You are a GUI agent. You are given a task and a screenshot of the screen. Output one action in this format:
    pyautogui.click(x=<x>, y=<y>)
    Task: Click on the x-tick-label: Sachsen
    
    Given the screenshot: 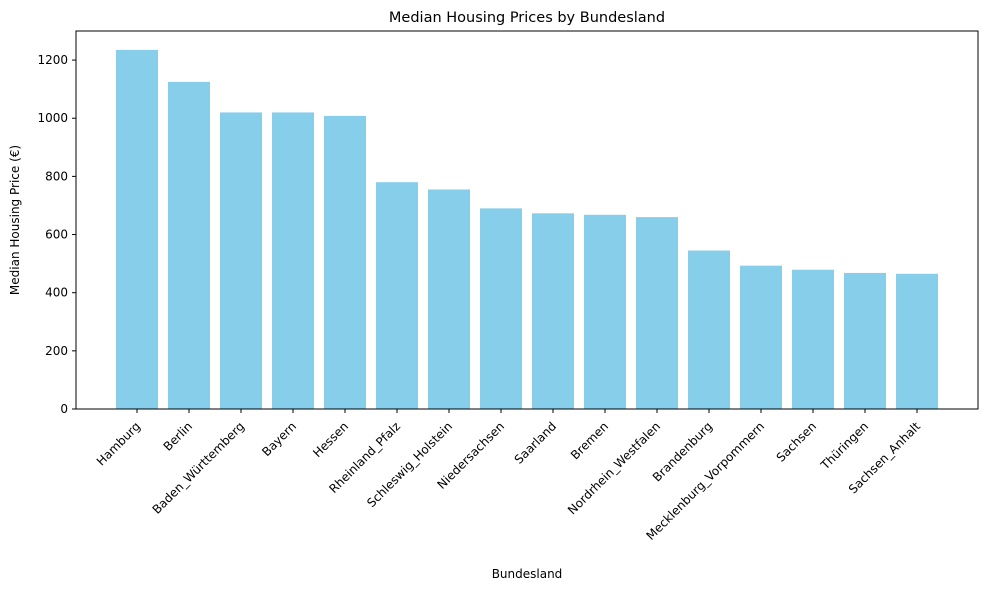 What is the action you would take?
    pyautogui.click(x=797, y=442)
    